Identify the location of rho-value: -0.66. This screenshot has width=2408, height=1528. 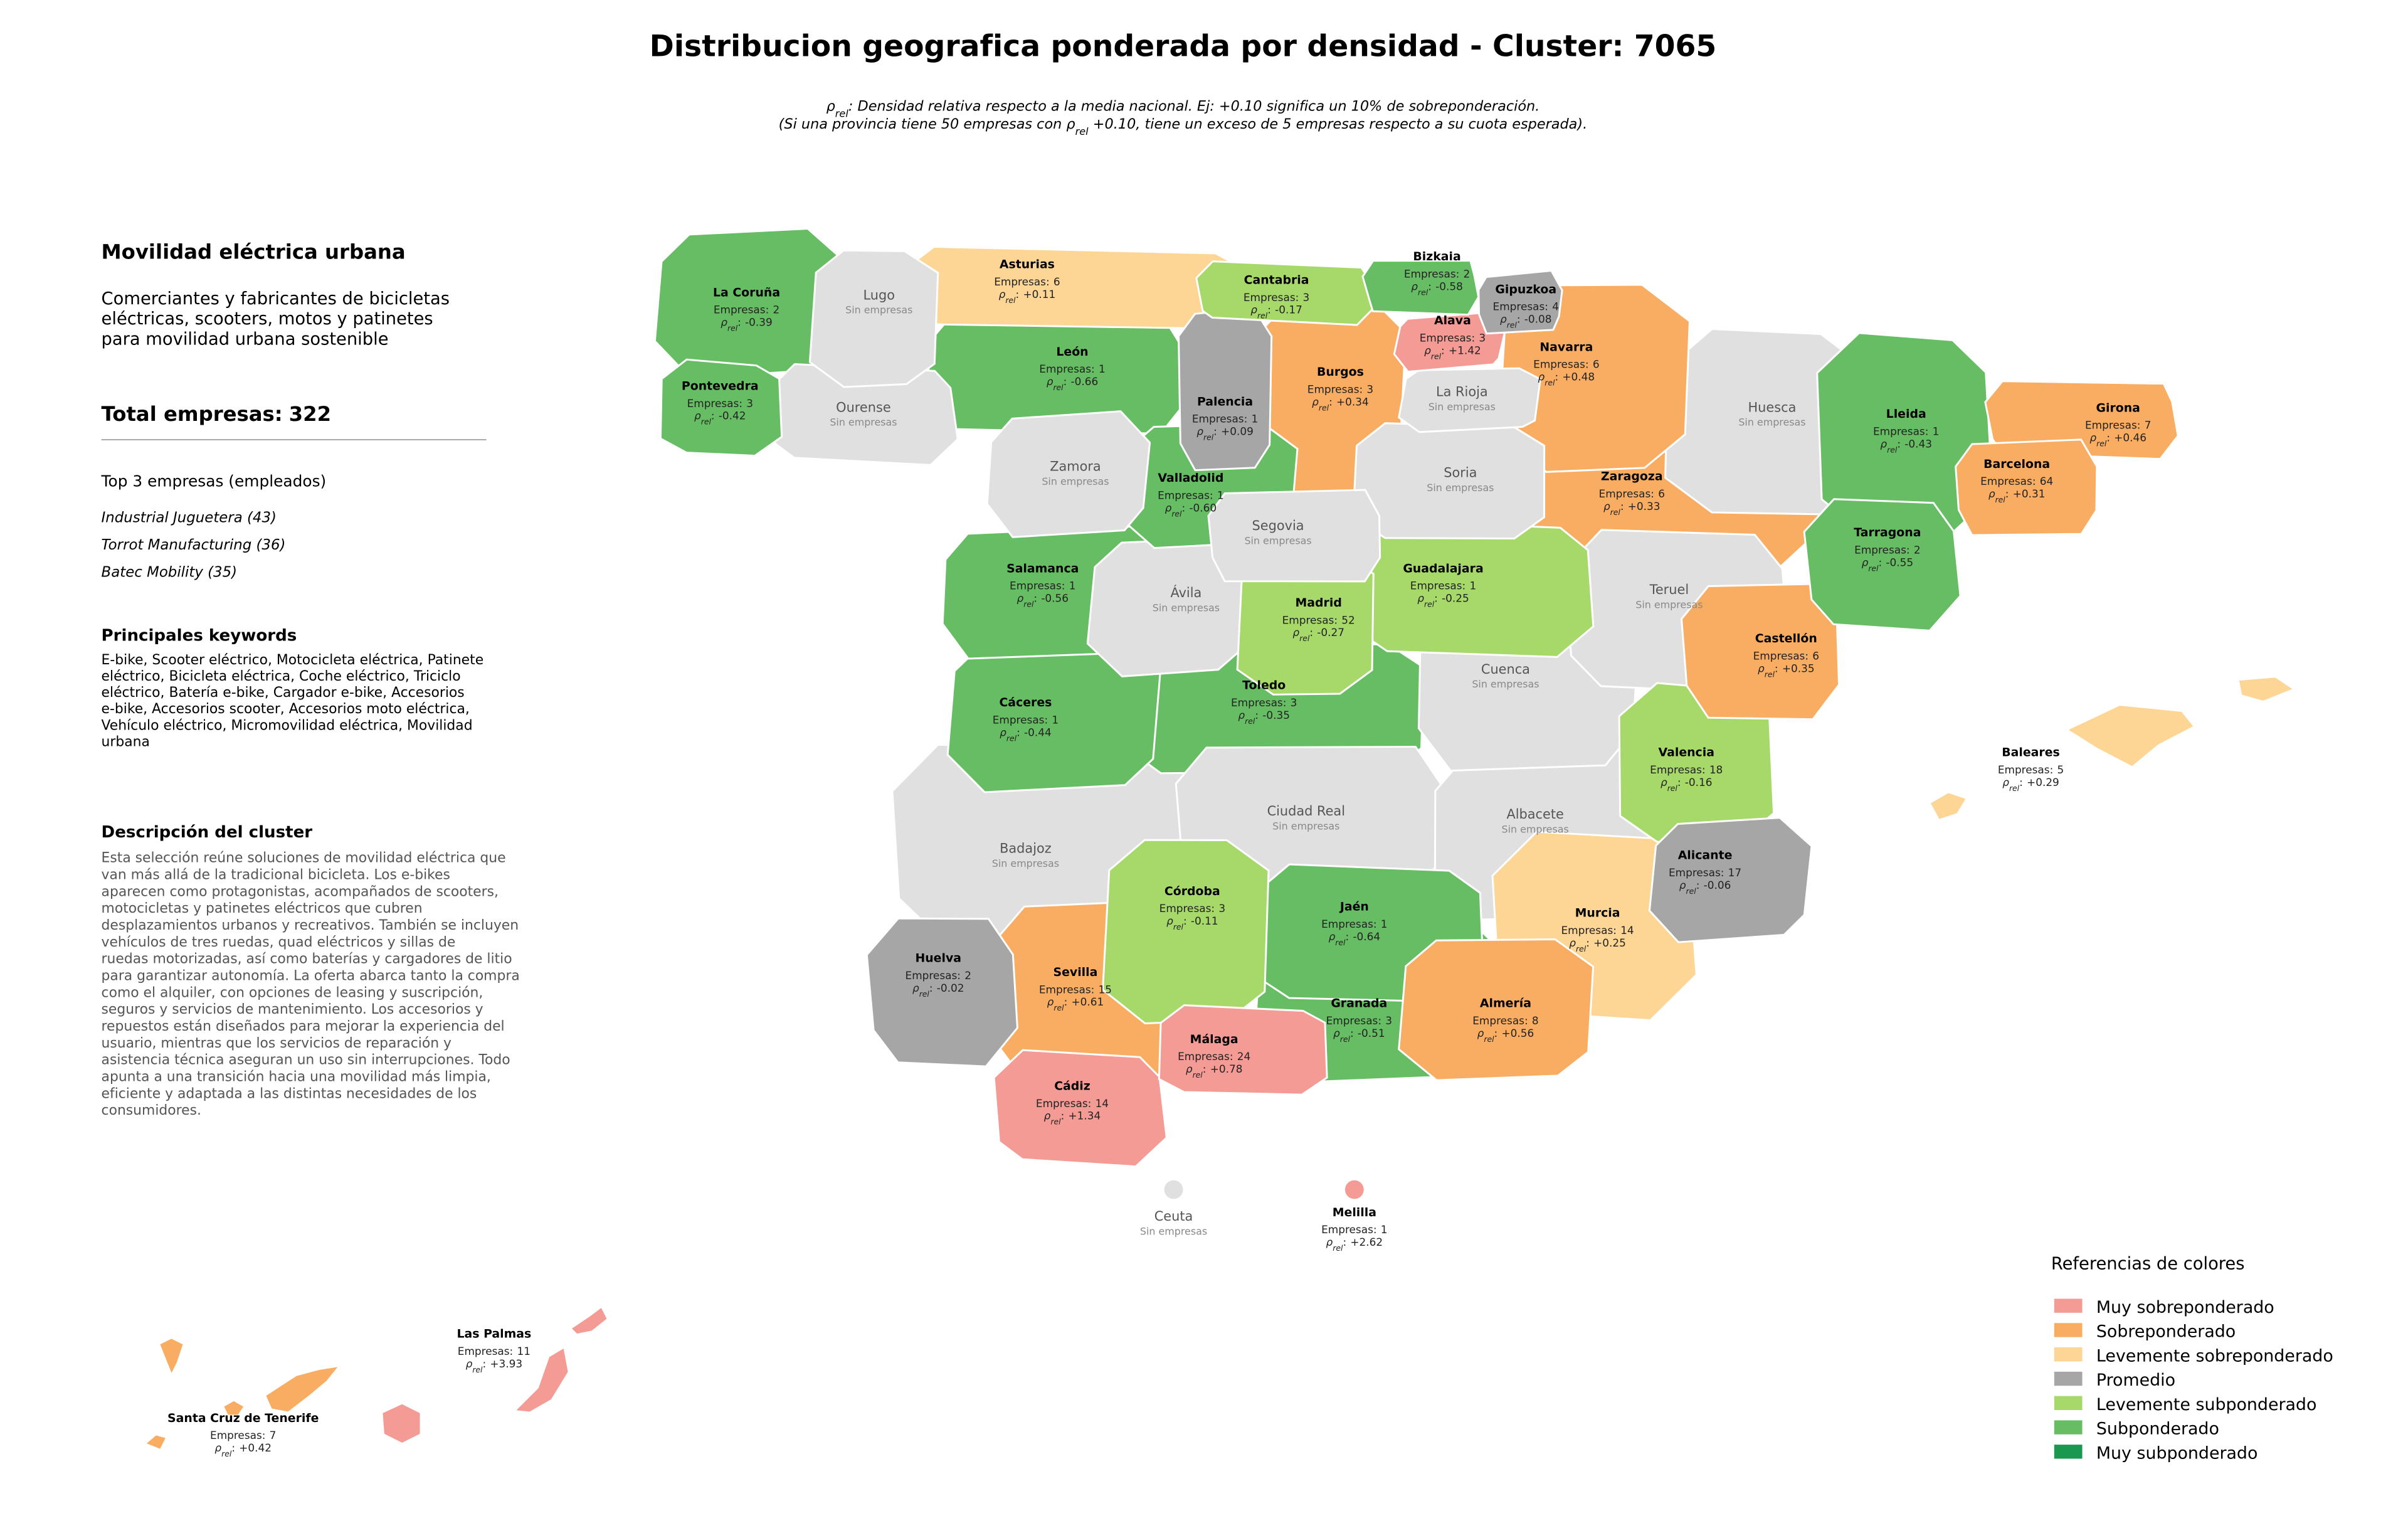
(1085, 381).